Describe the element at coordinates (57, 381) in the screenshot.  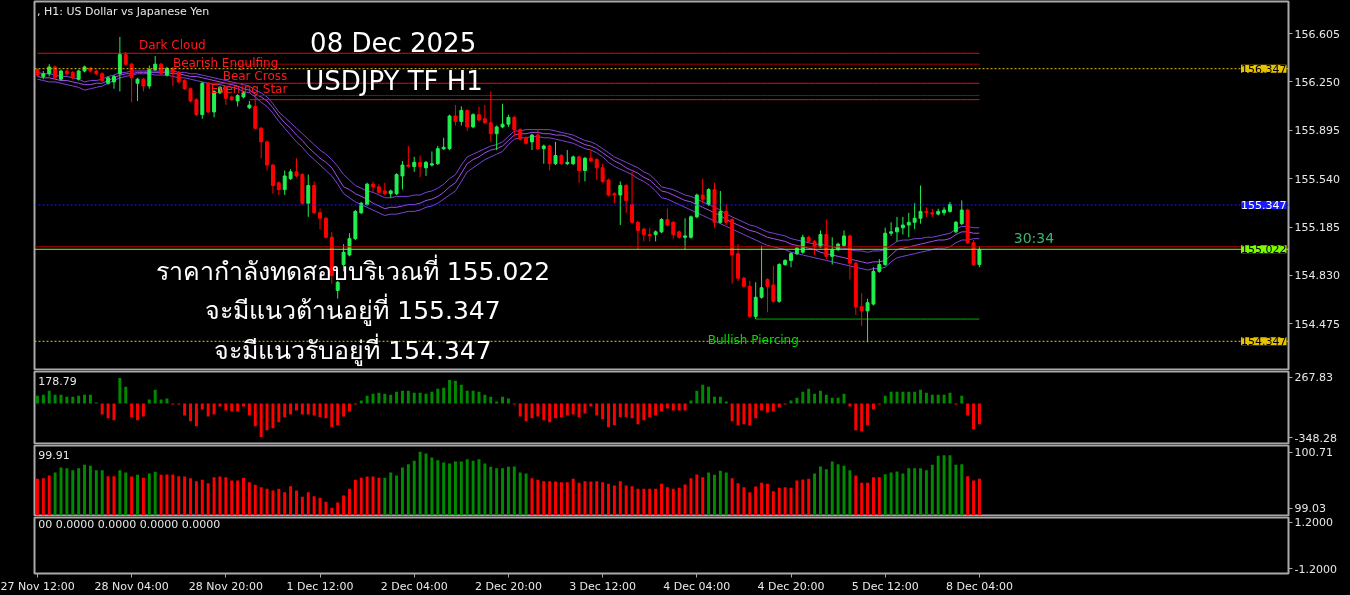
I see `annotation: 178.79` at that location.